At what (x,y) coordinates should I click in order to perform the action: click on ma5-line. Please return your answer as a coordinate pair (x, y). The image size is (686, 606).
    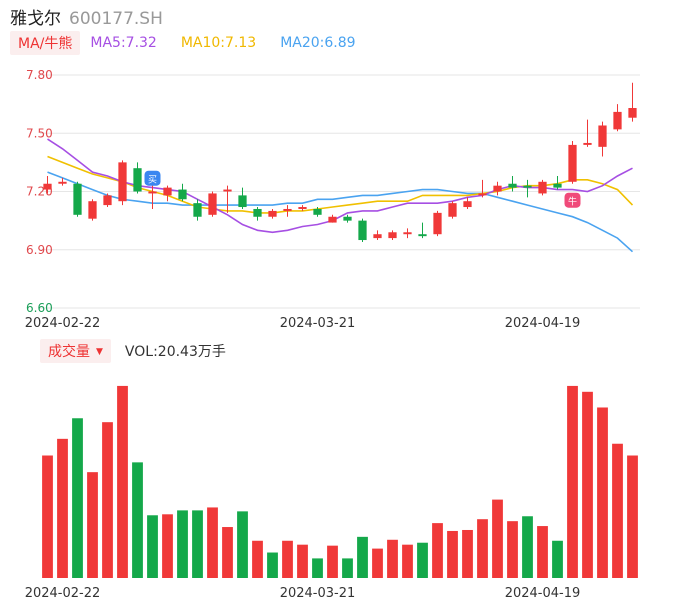
    Looking at the image, I should click on (340, 186).